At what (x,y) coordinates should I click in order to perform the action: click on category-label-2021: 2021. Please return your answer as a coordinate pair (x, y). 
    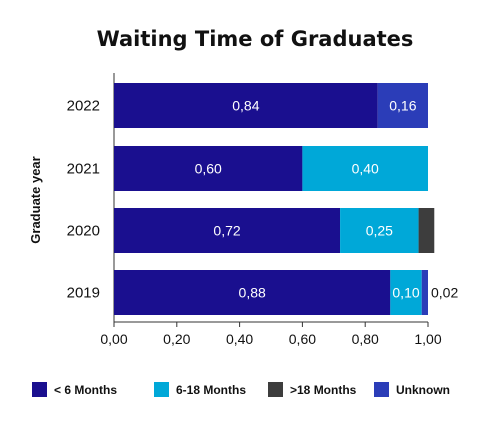
    Looking at the image, I should click on (83, 169).